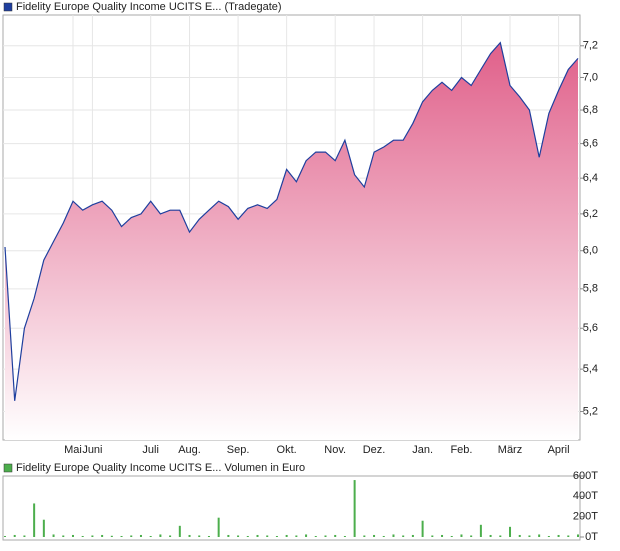 This screenshot has height=551, width=620. I want to click on x-tick-label: Nov., so click(335, 450).